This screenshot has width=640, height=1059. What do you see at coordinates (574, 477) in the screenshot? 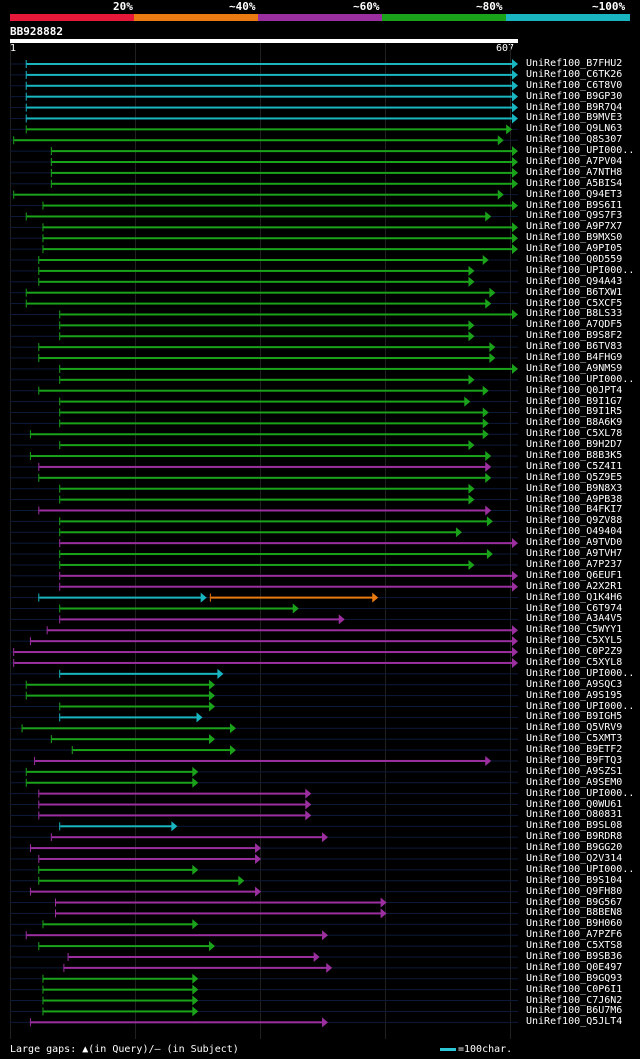
I see `hit-label: UniRef100_Q5Z9E5` at bounding box center [574, 477].